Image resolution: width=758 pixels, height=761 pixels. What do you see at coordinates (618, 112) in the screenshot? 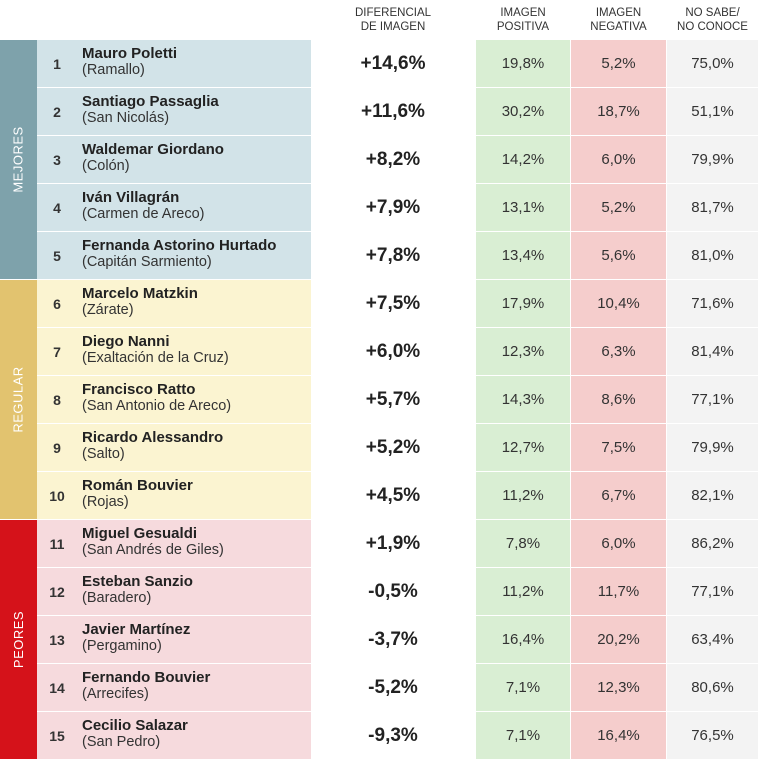
I see `negative: 18,7%` at bounding box center [618, 112].